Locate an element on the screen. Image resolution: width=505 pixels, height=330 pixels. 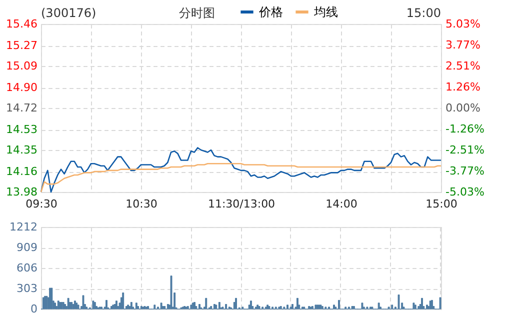
y2-tick-label: 0.00% is located at coordinates (463, 108).